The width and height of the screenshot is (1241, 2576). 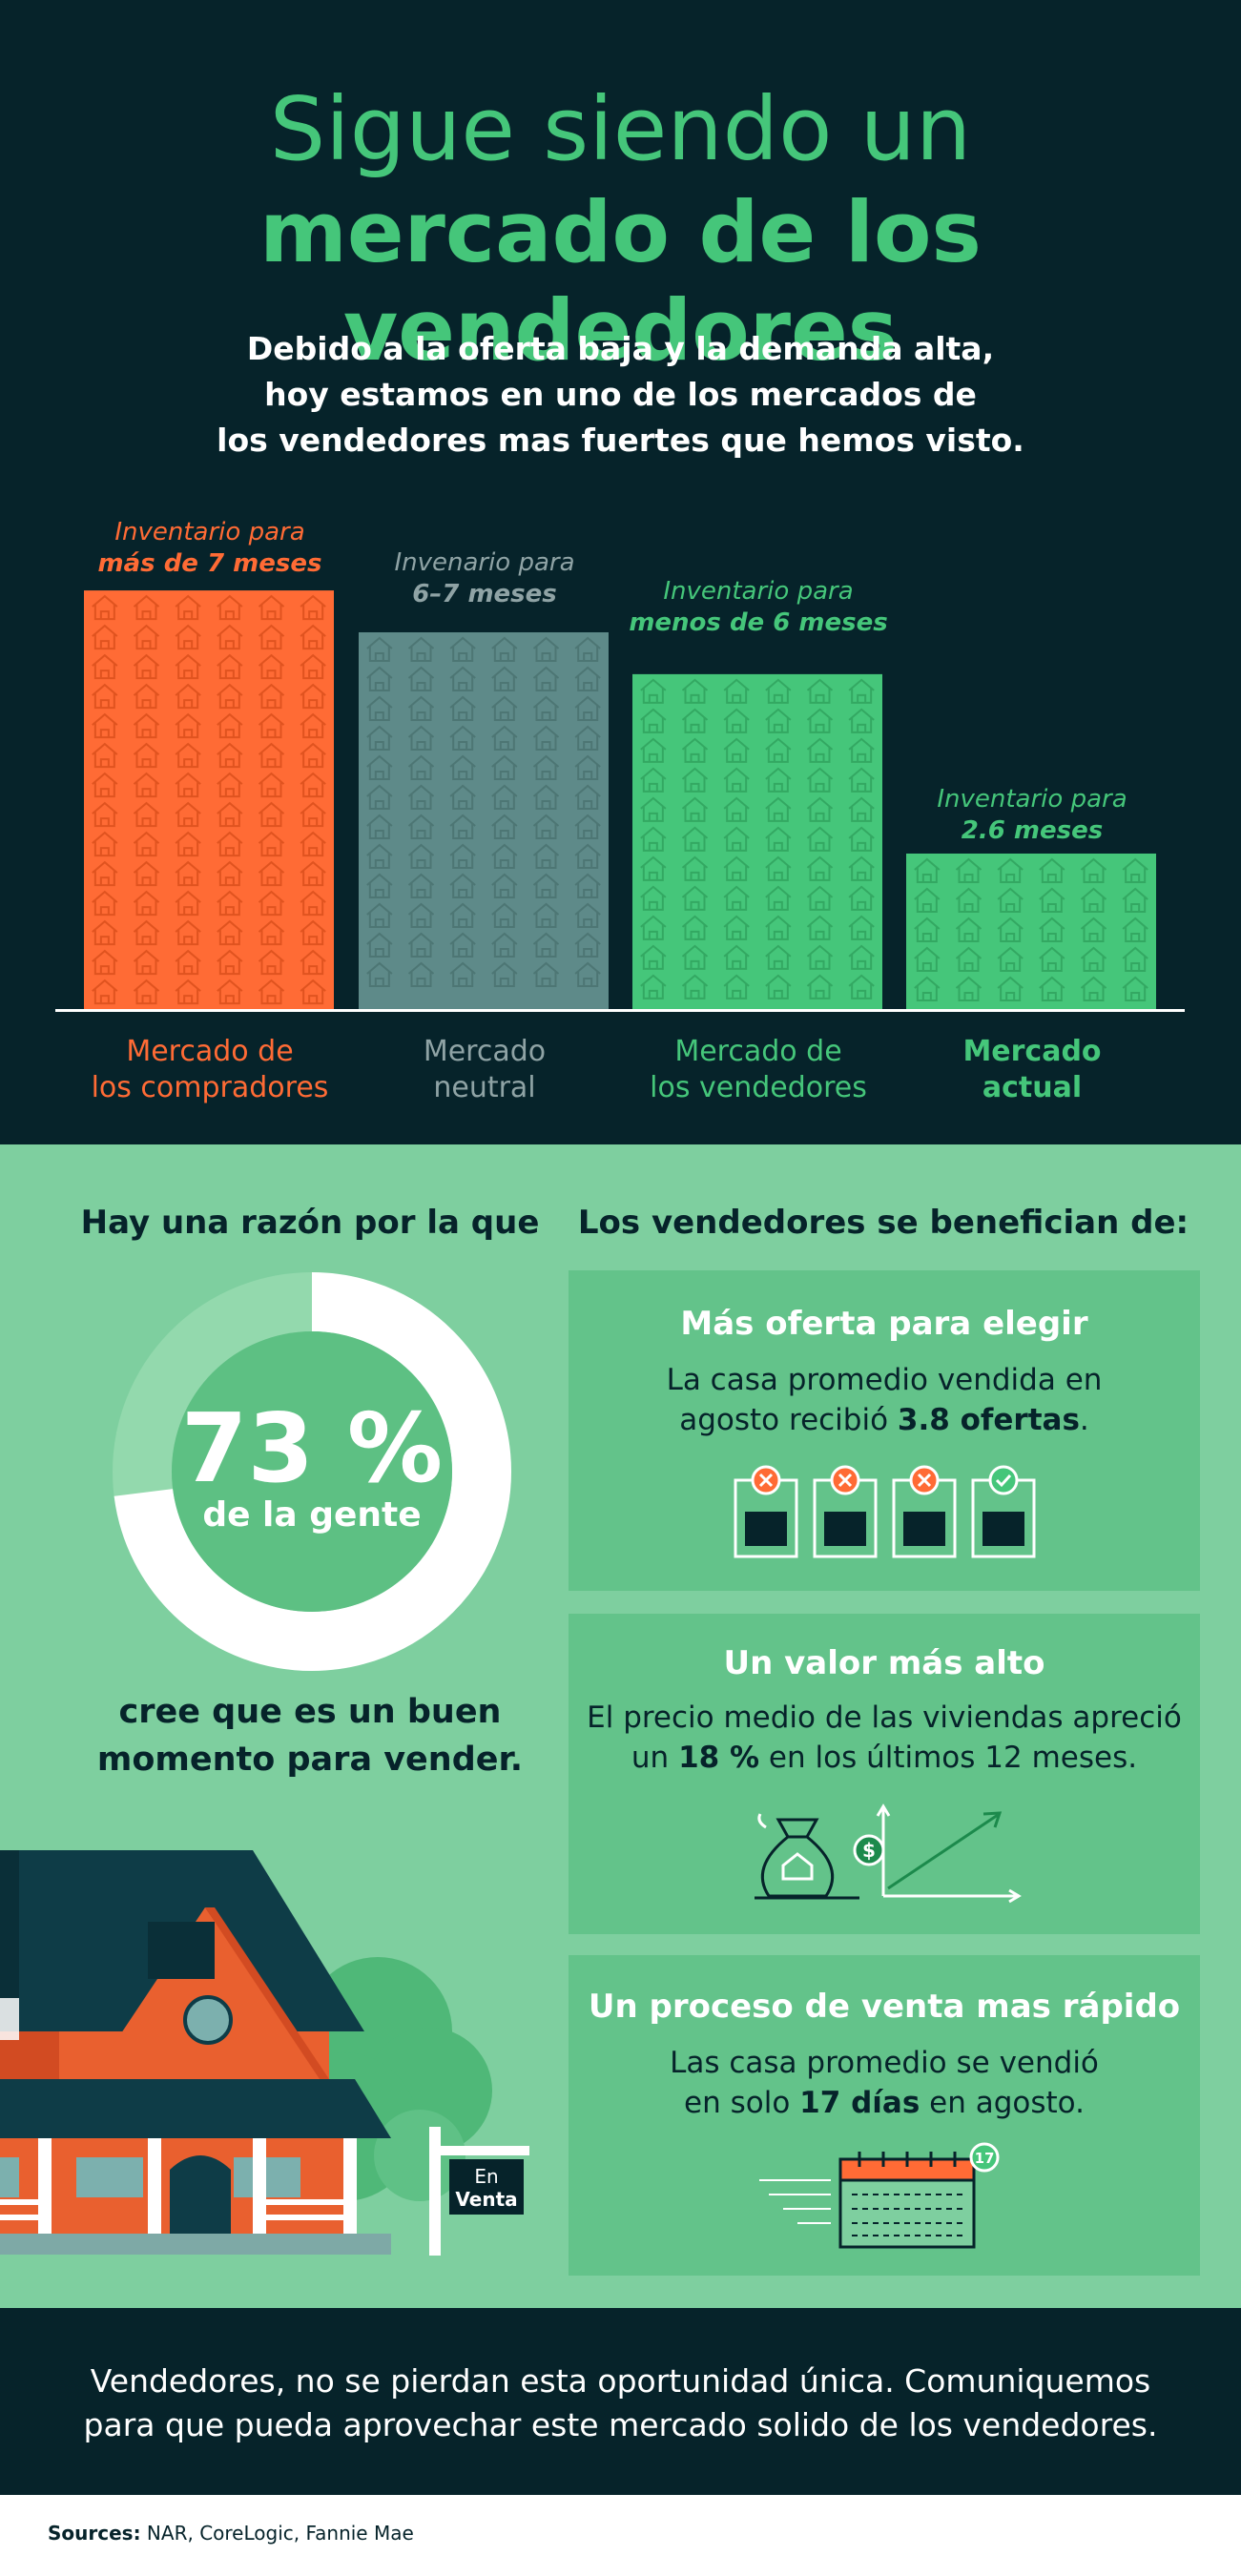 I want to click on category-buyers: Mercado de los compradores, so click(x=210, y=1070).